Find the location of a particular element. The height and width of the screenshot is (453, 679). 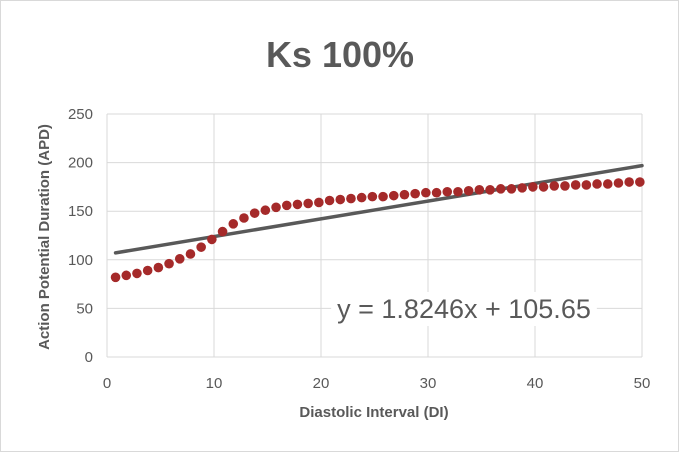

y-tick-label: 100 is located at coordinates (80, 260).